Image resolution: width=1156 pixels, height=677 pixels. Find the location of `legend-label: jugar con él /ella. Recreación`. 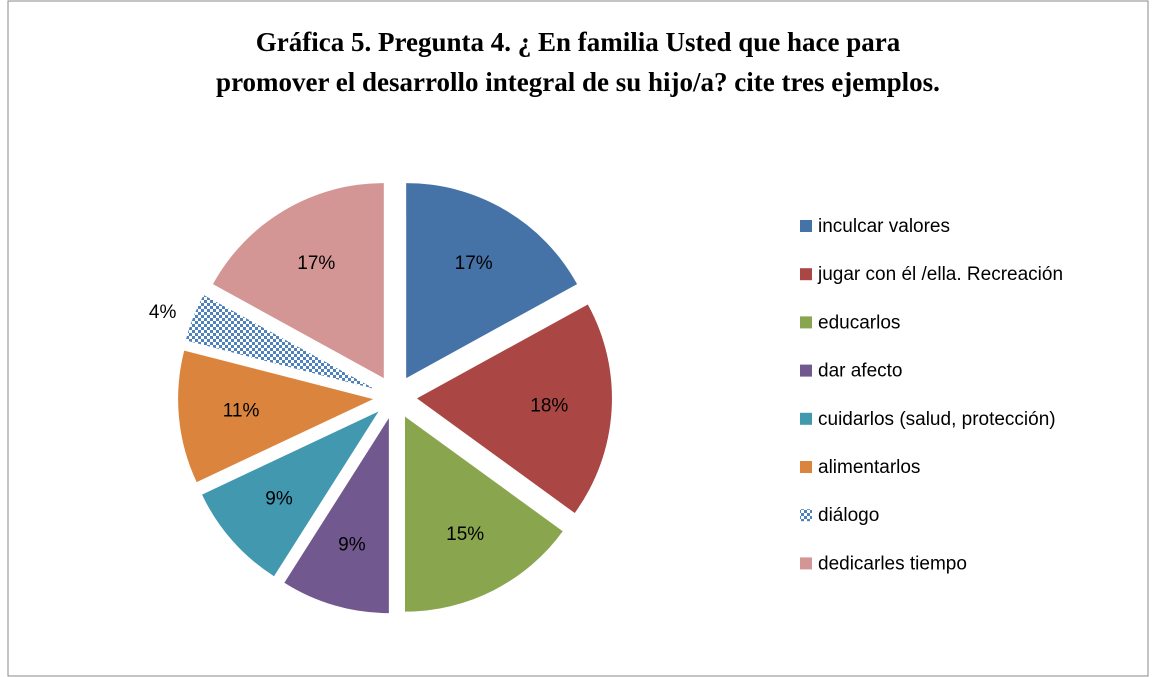

legend-label: jugar con él /ella. Recreación is located at coordinates (940, 274).